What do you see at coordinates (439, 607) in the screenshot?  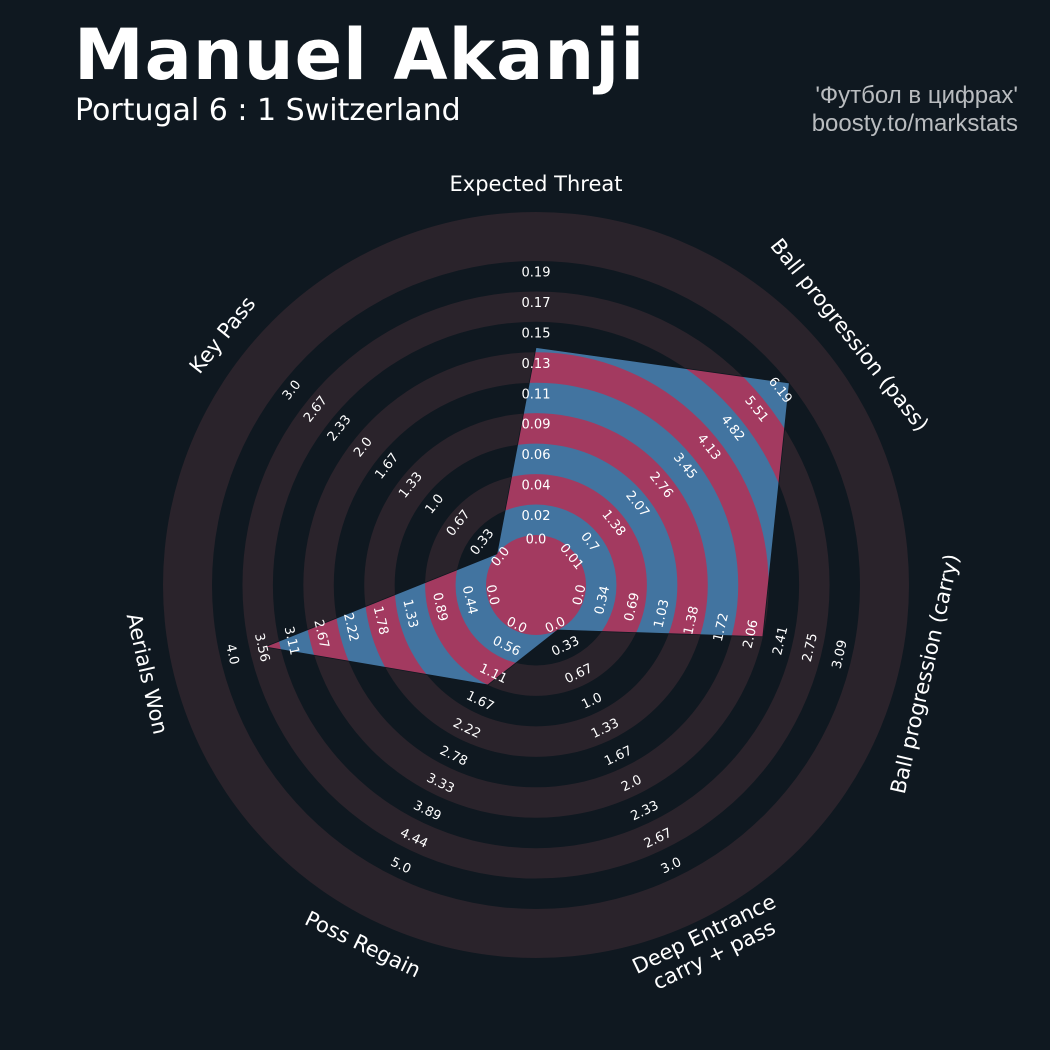 I see `tick-label: 0.89` at bounding box center [439, 607].